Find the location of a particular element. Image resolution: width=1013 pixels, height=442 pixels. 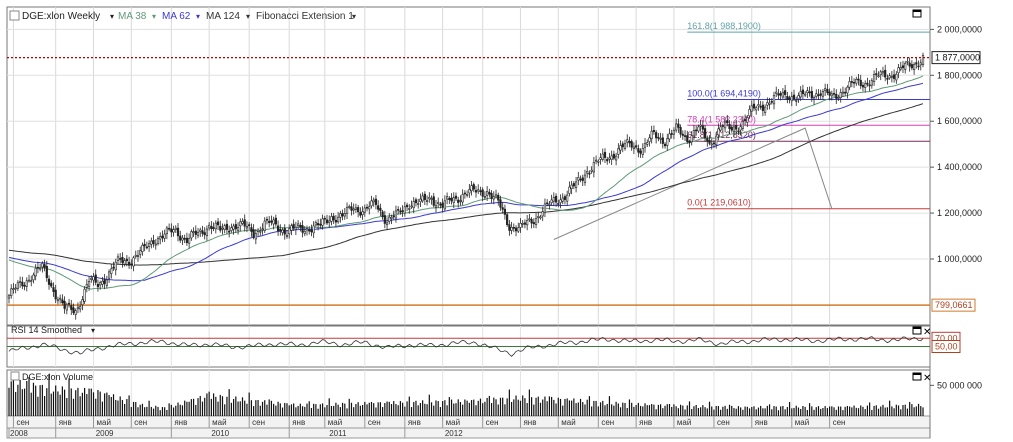

rsi-dropdown-icon: ▾ is located at coordinates (93, 330).